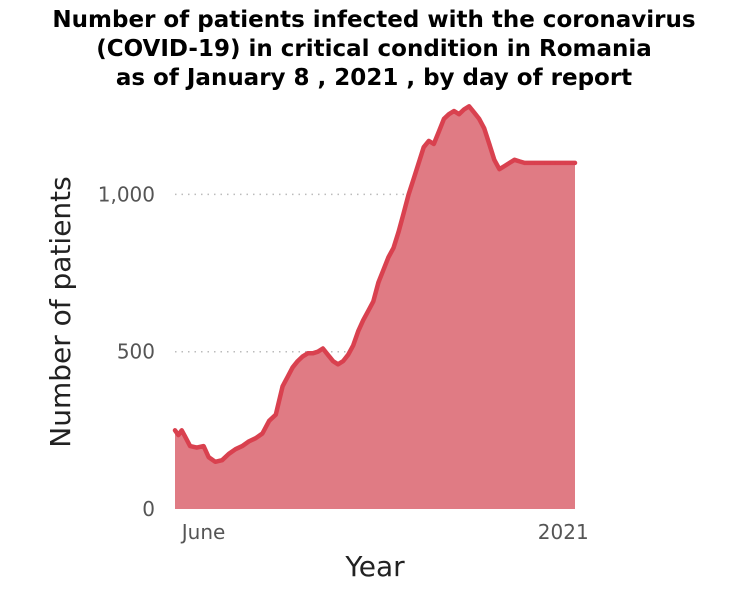 This screenshot has width=748, height=592. What do you see at coordinates (60, 312) in the screenshot?
I see `y-axis-label: Number of patients` at bounding box center [60, 312].